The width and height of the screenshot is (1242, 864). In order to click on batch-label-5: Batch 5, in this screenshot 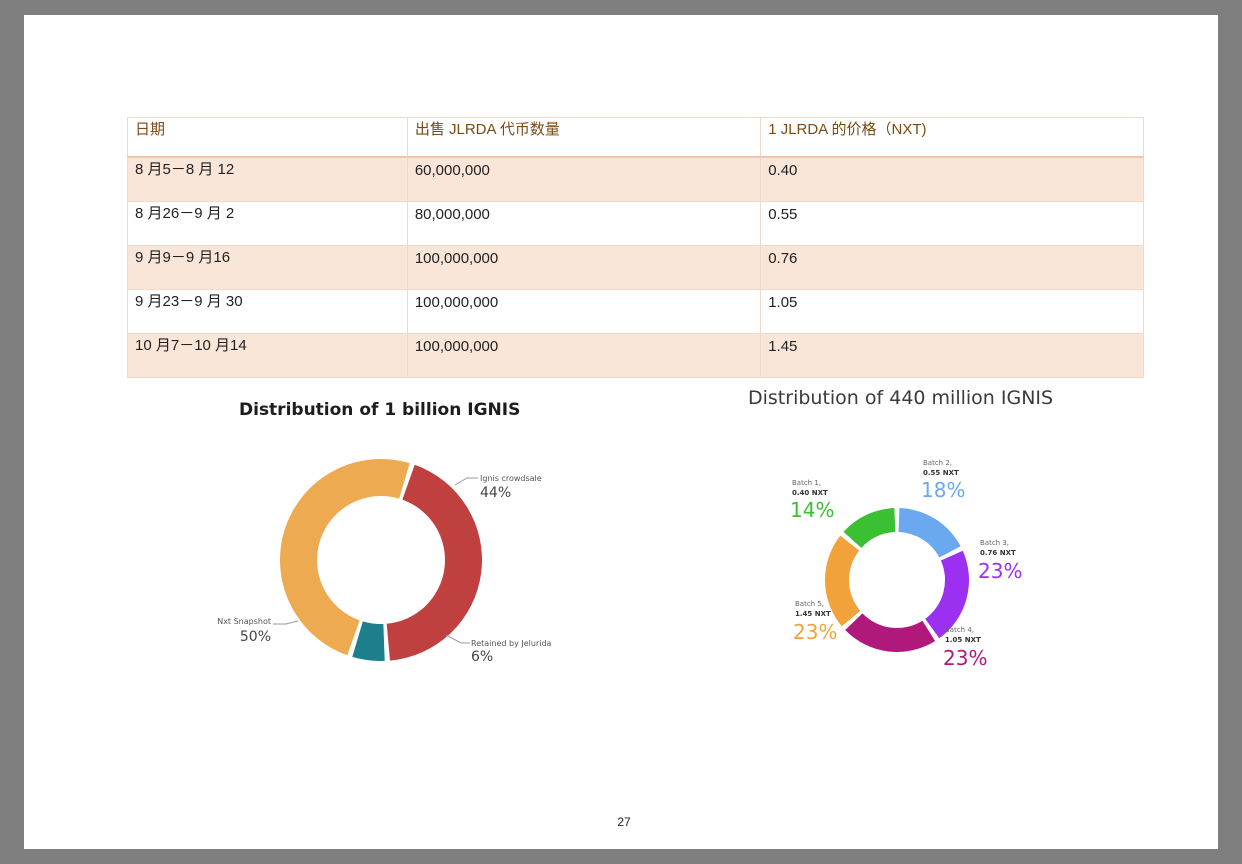, I will do `click(809, 604)`.